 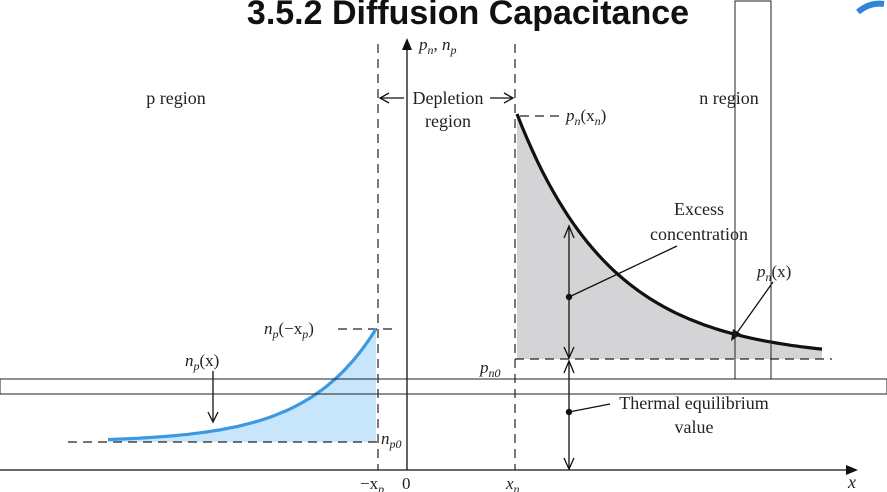 What do you see at coordinates (699, 209) in the screenshot?
I see `excess-label-line1: Excess` at bounding box center [699, 209].